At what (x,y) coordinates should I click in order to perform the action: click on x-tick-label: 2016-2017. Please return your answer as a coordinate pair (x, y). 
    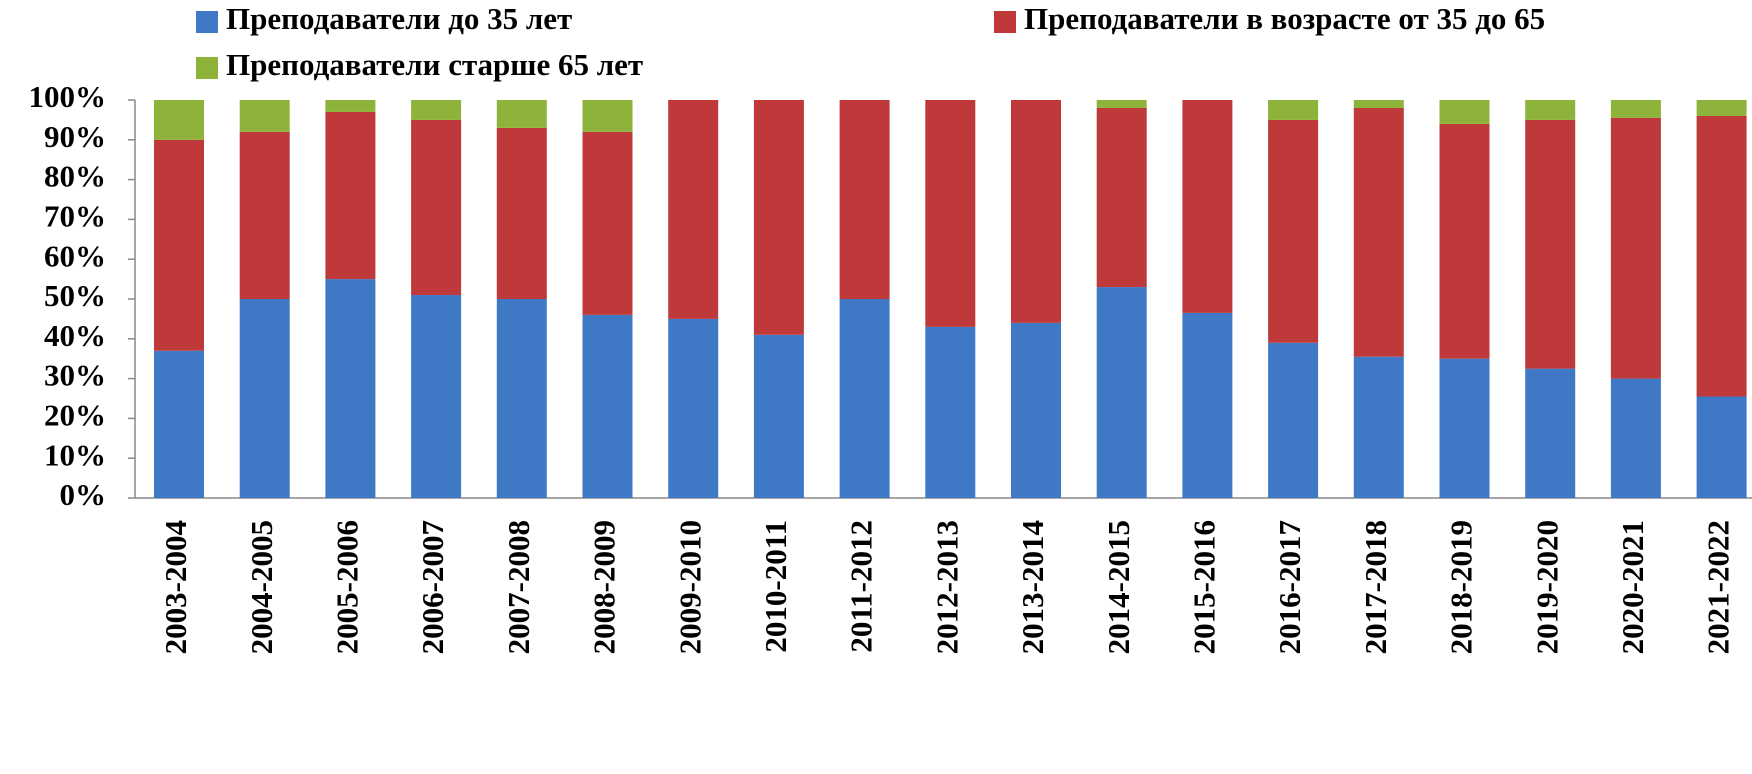
    Looking at the image, I should click on (1289, 587).